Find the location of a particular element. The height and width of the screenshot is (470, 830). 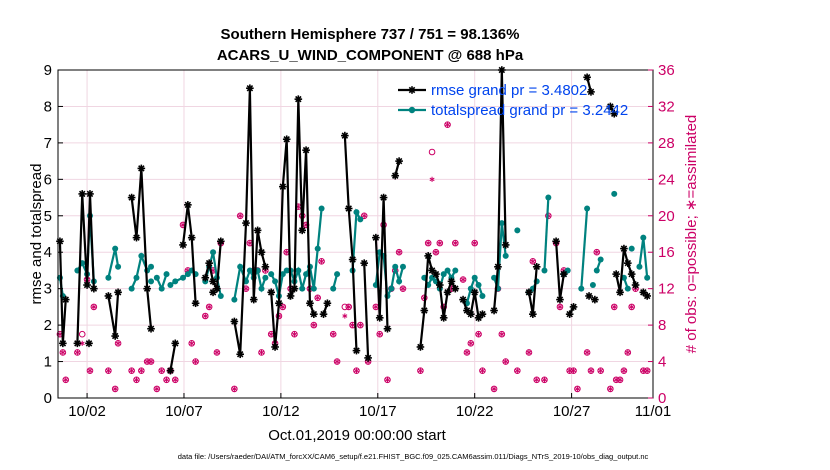

x-tick-label: 10/12 is located at coordinates (281, 411).